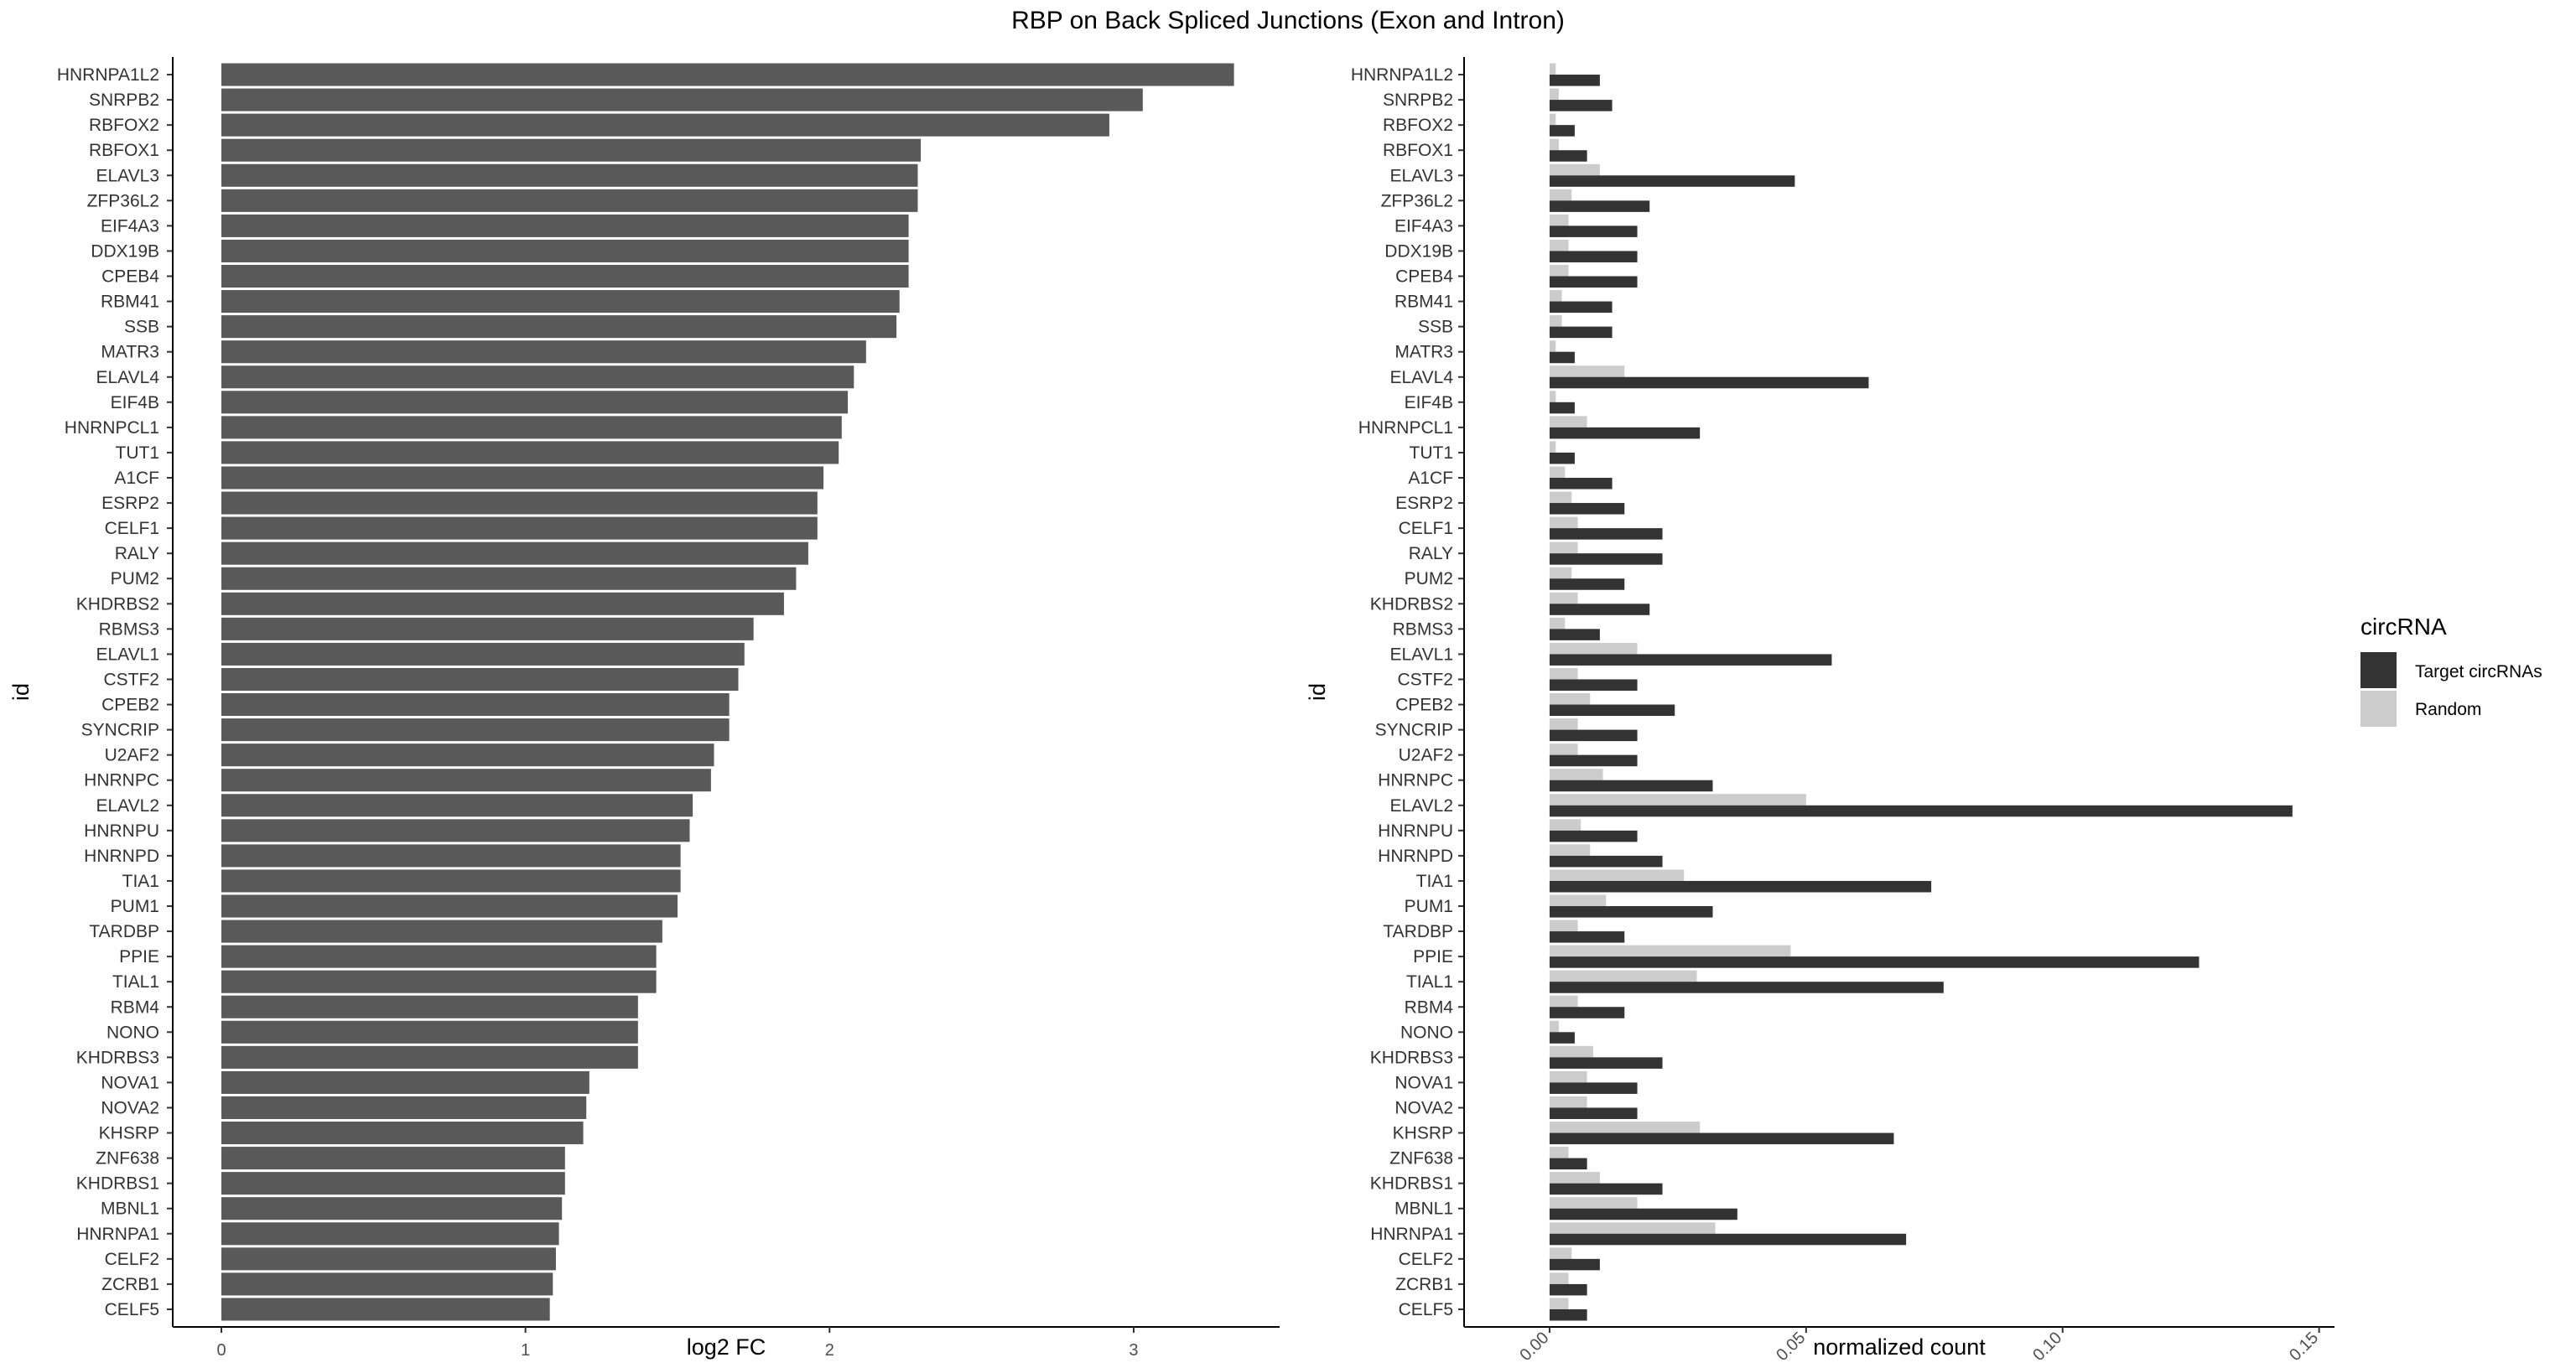 This screenshot has height=1368, width=2576. I want to click on bar-log2fc-znf638, so click(393, 1158).